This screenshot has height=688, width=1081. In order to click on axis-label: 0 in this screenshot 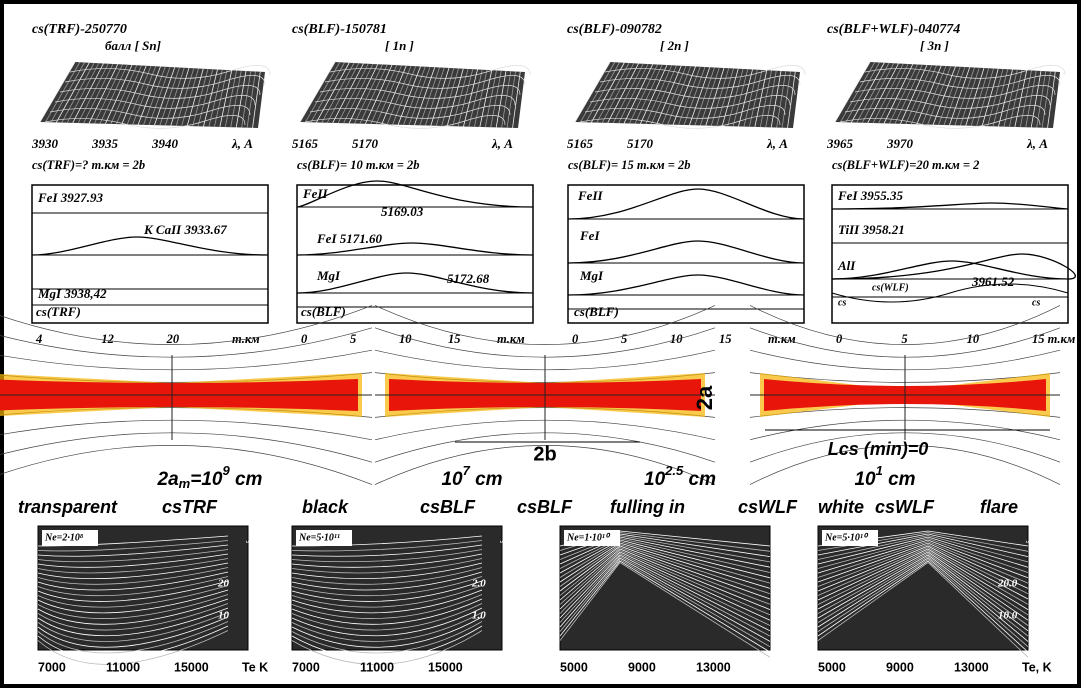, I will do `click(304, 339)`.